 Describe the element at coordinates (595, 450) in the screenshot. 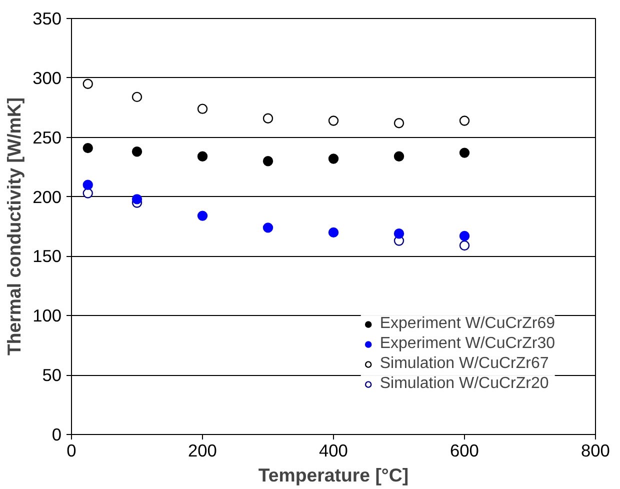

I see `x-tick-label: 800` at that location.